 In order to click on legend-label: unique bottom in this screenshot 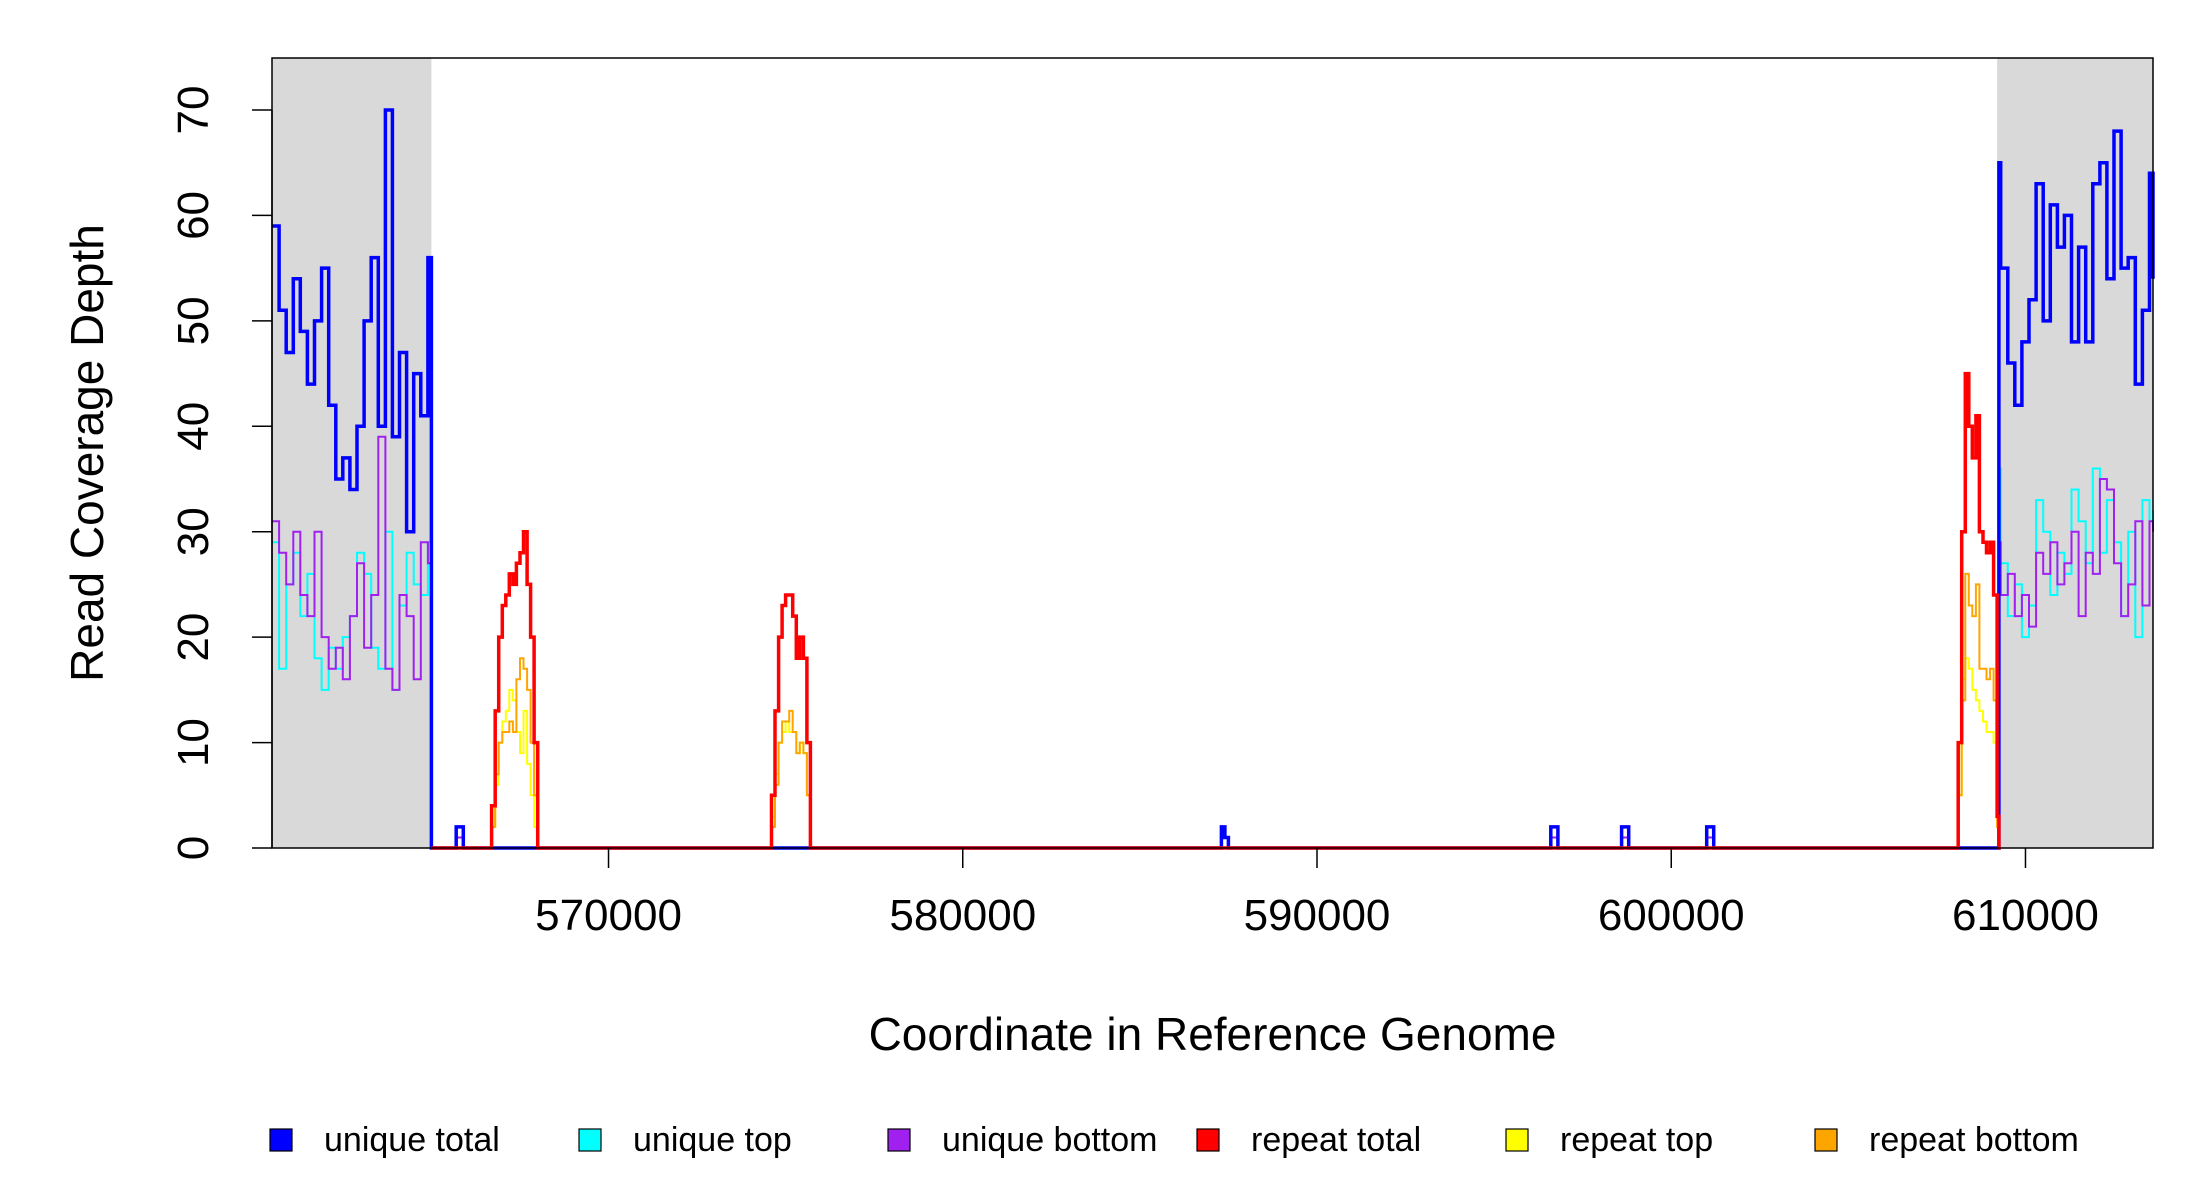, I will do `click(1050, 1140)`.